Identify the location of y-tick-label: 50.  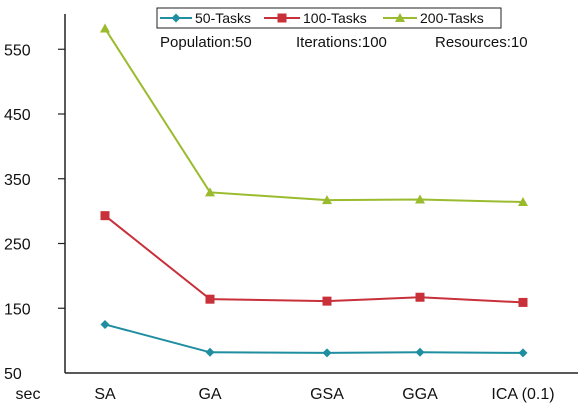
(13, 374).